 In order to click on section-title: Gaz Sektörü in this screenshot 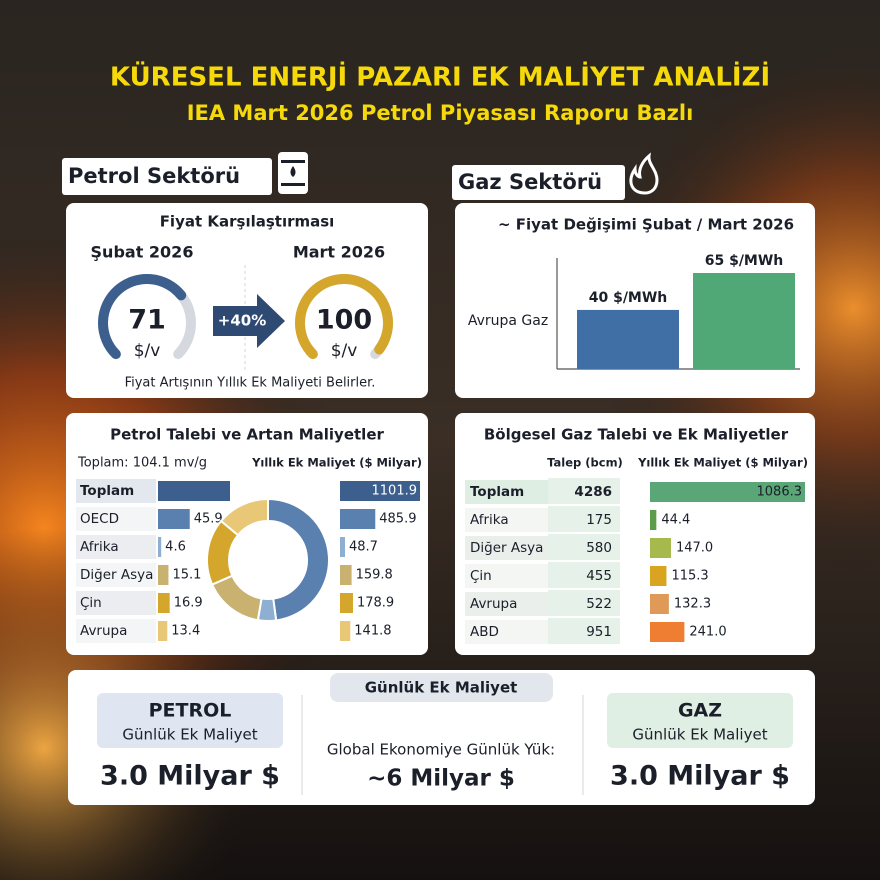, I will do `click(530, 182)`.